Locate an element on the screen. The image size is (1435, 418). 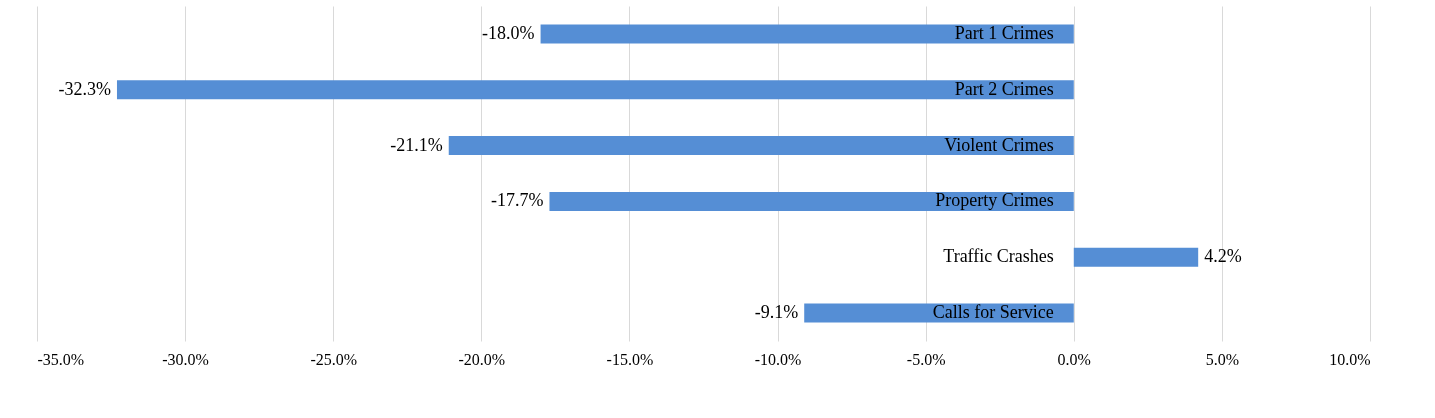
x-tick-label: -10.0% is located at coordinates (778, 359).